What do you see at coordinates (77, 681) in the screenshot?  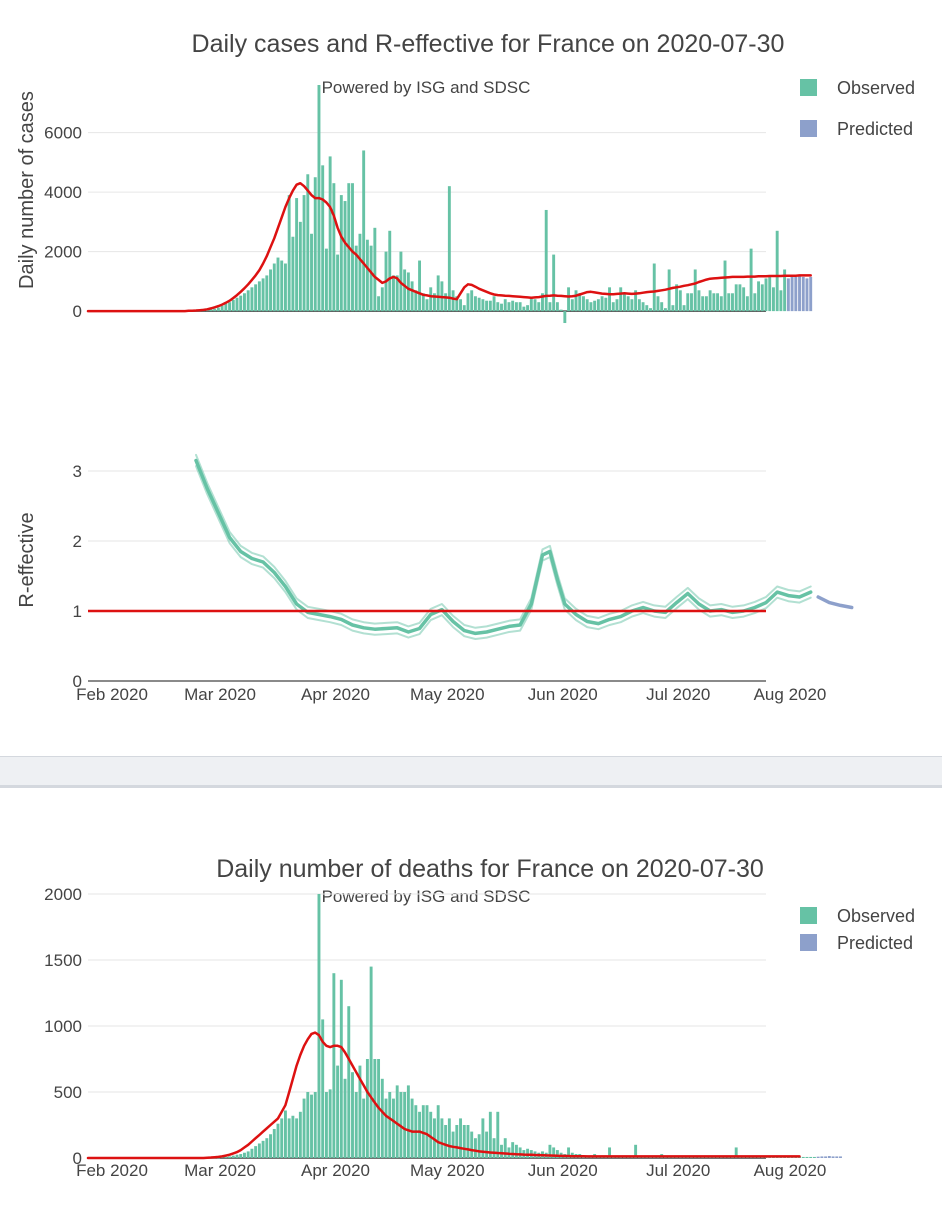 I see `reff-y-tick-label: 0` at bounding box center [77, 681].